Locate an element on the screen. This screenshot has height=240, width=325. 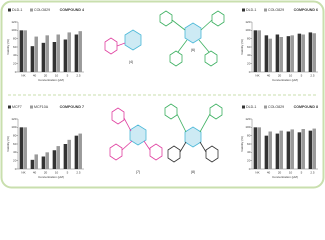
structure: (6) is located at coordinates (192, 38).